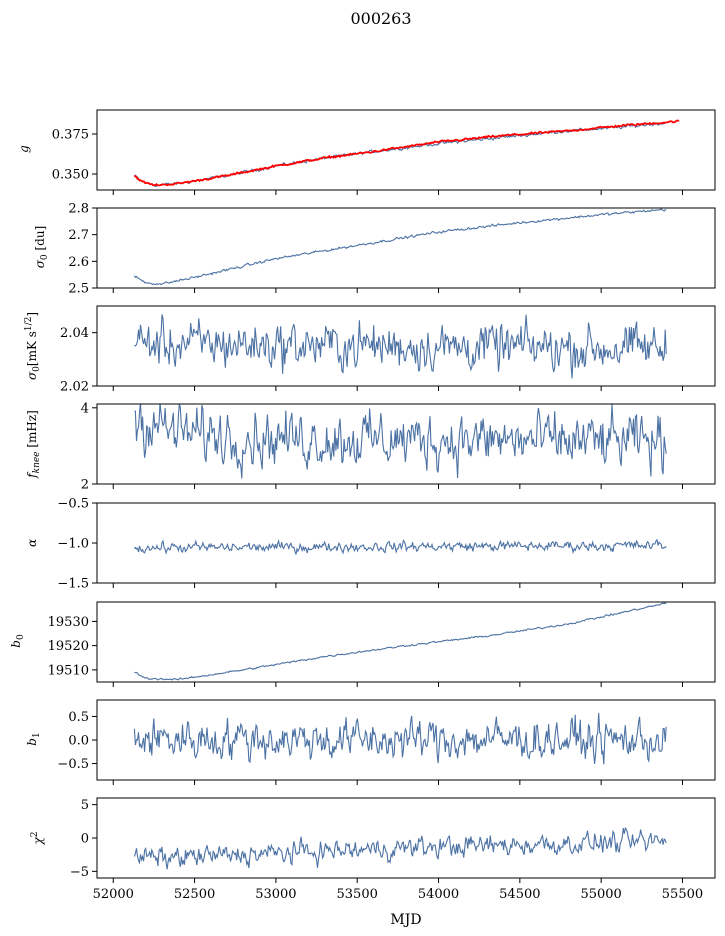  Describe the element at coordinates (357, 894) in the screenshot. I see `x-tick-label: 53500` at that location.